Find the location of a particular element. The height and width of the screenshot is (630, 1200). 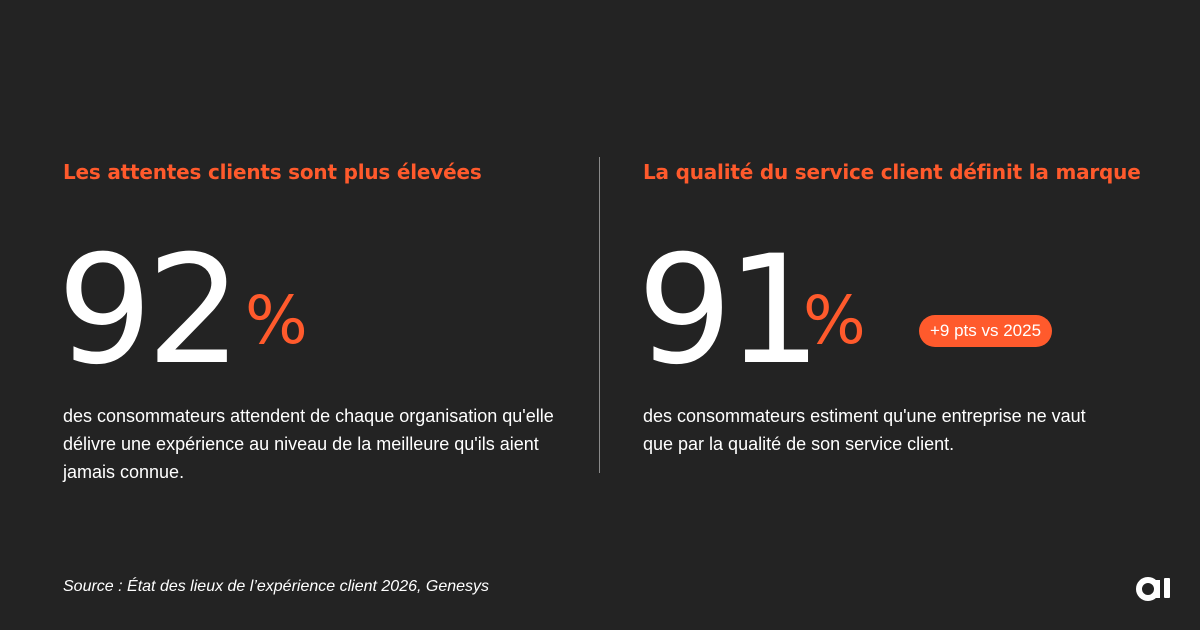

left-stat: 92 % is located at coordinates (315, 312).